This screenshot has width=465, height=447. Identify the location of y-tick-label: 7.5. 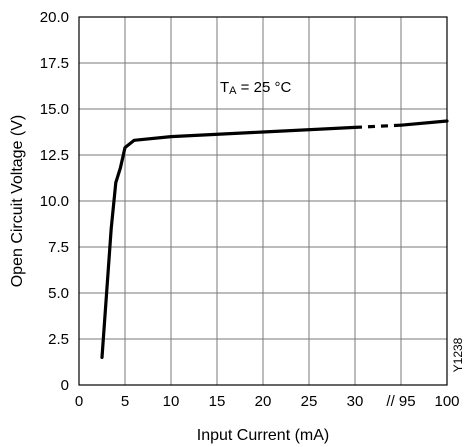
(58, 247).